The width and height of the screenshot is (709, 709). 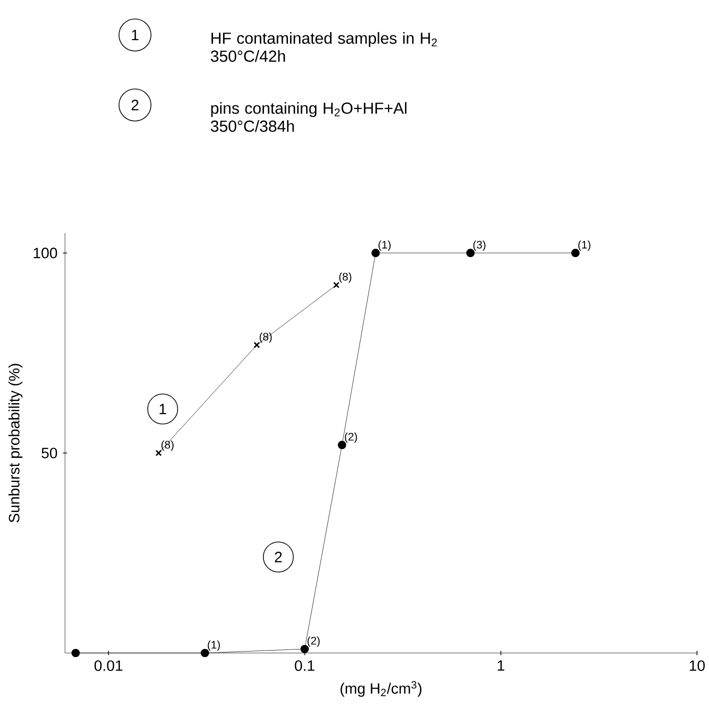 What do you see at coordinates (108, 665) in the screenshot?
I see `x-tick-label: 0.01` at bounding box center [108, 665].